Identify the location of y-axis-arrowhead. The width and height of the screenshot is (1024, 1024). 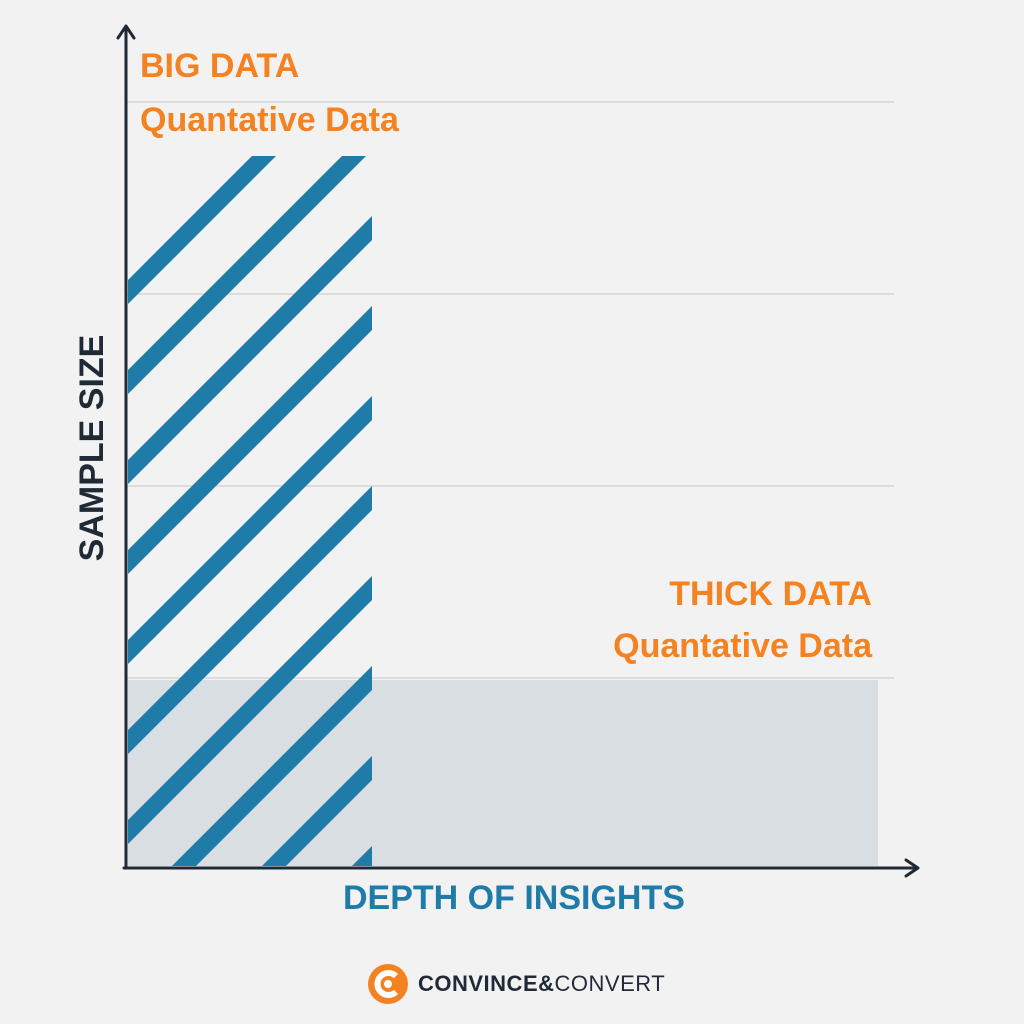
(126, 32).